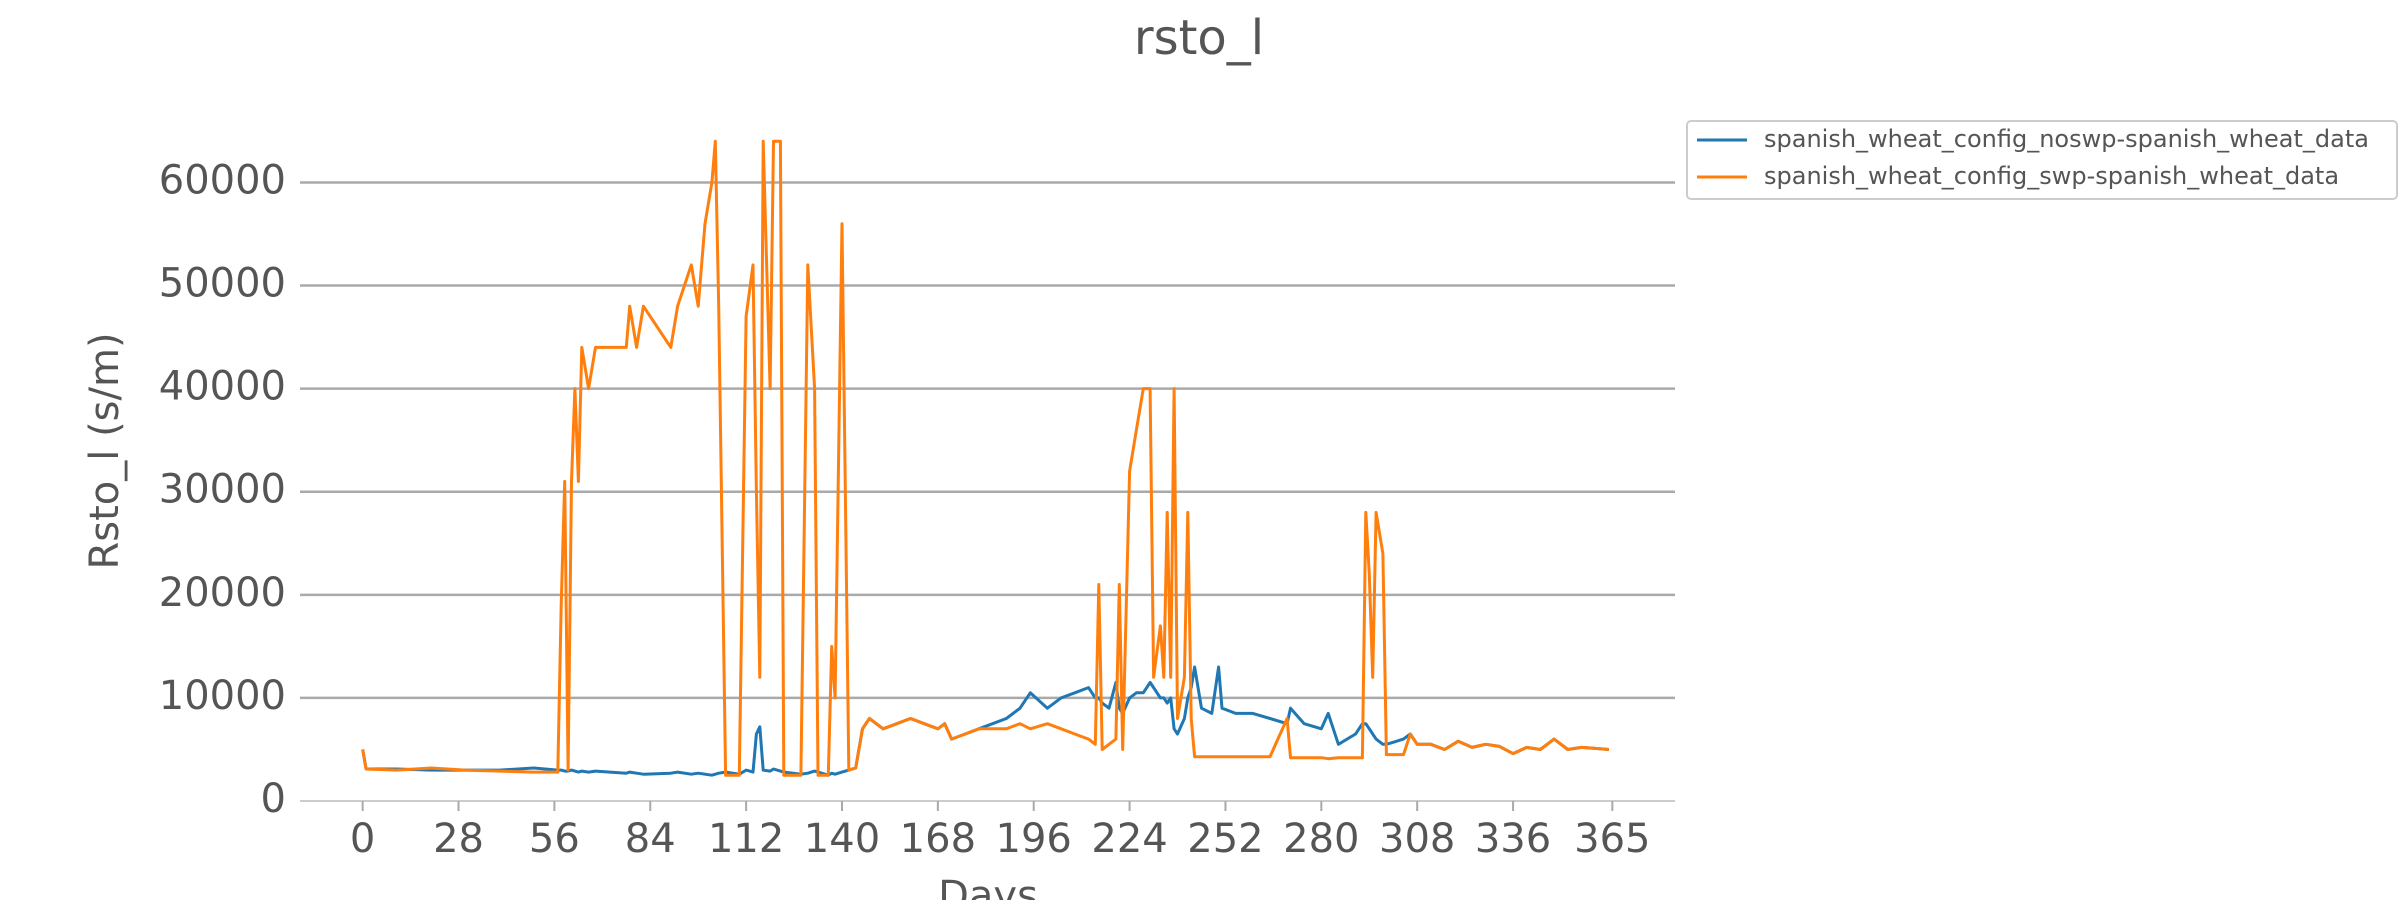 The image size is (2400, 900). What do you see at coordinates (222, 593) in the screenshot?
I see `y-tick-label: 20000` at bounding box center [222, 593].